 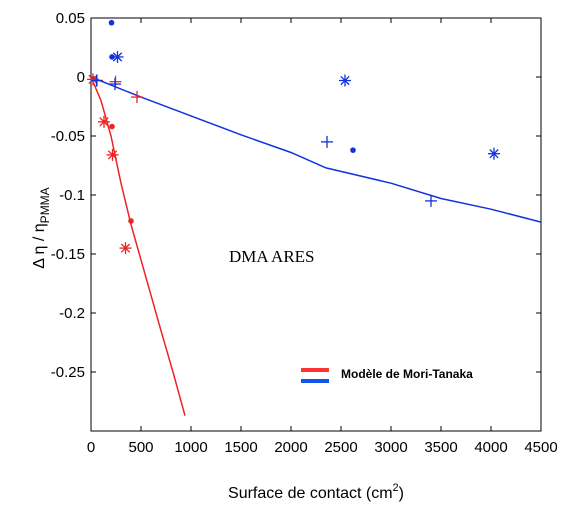 I want to click on y-tick-label: -0.25, so click(x=68, y=372).